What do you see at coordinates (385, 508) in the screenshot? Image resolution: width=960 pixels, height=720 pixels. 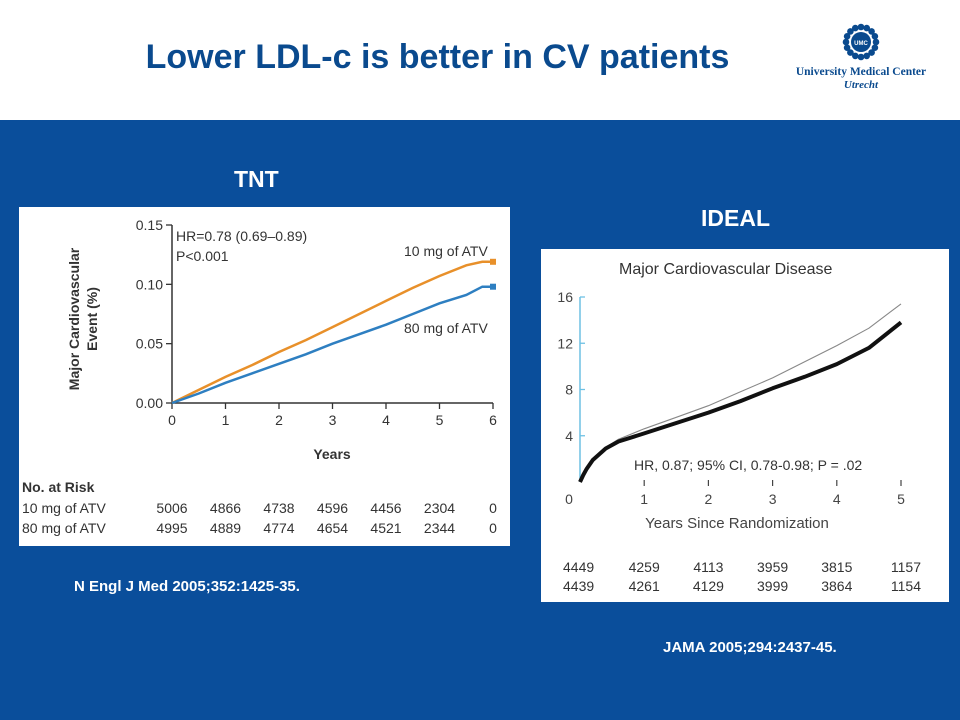 I see `tnt-risk-value: 4456` at bounding box center [385, 508].